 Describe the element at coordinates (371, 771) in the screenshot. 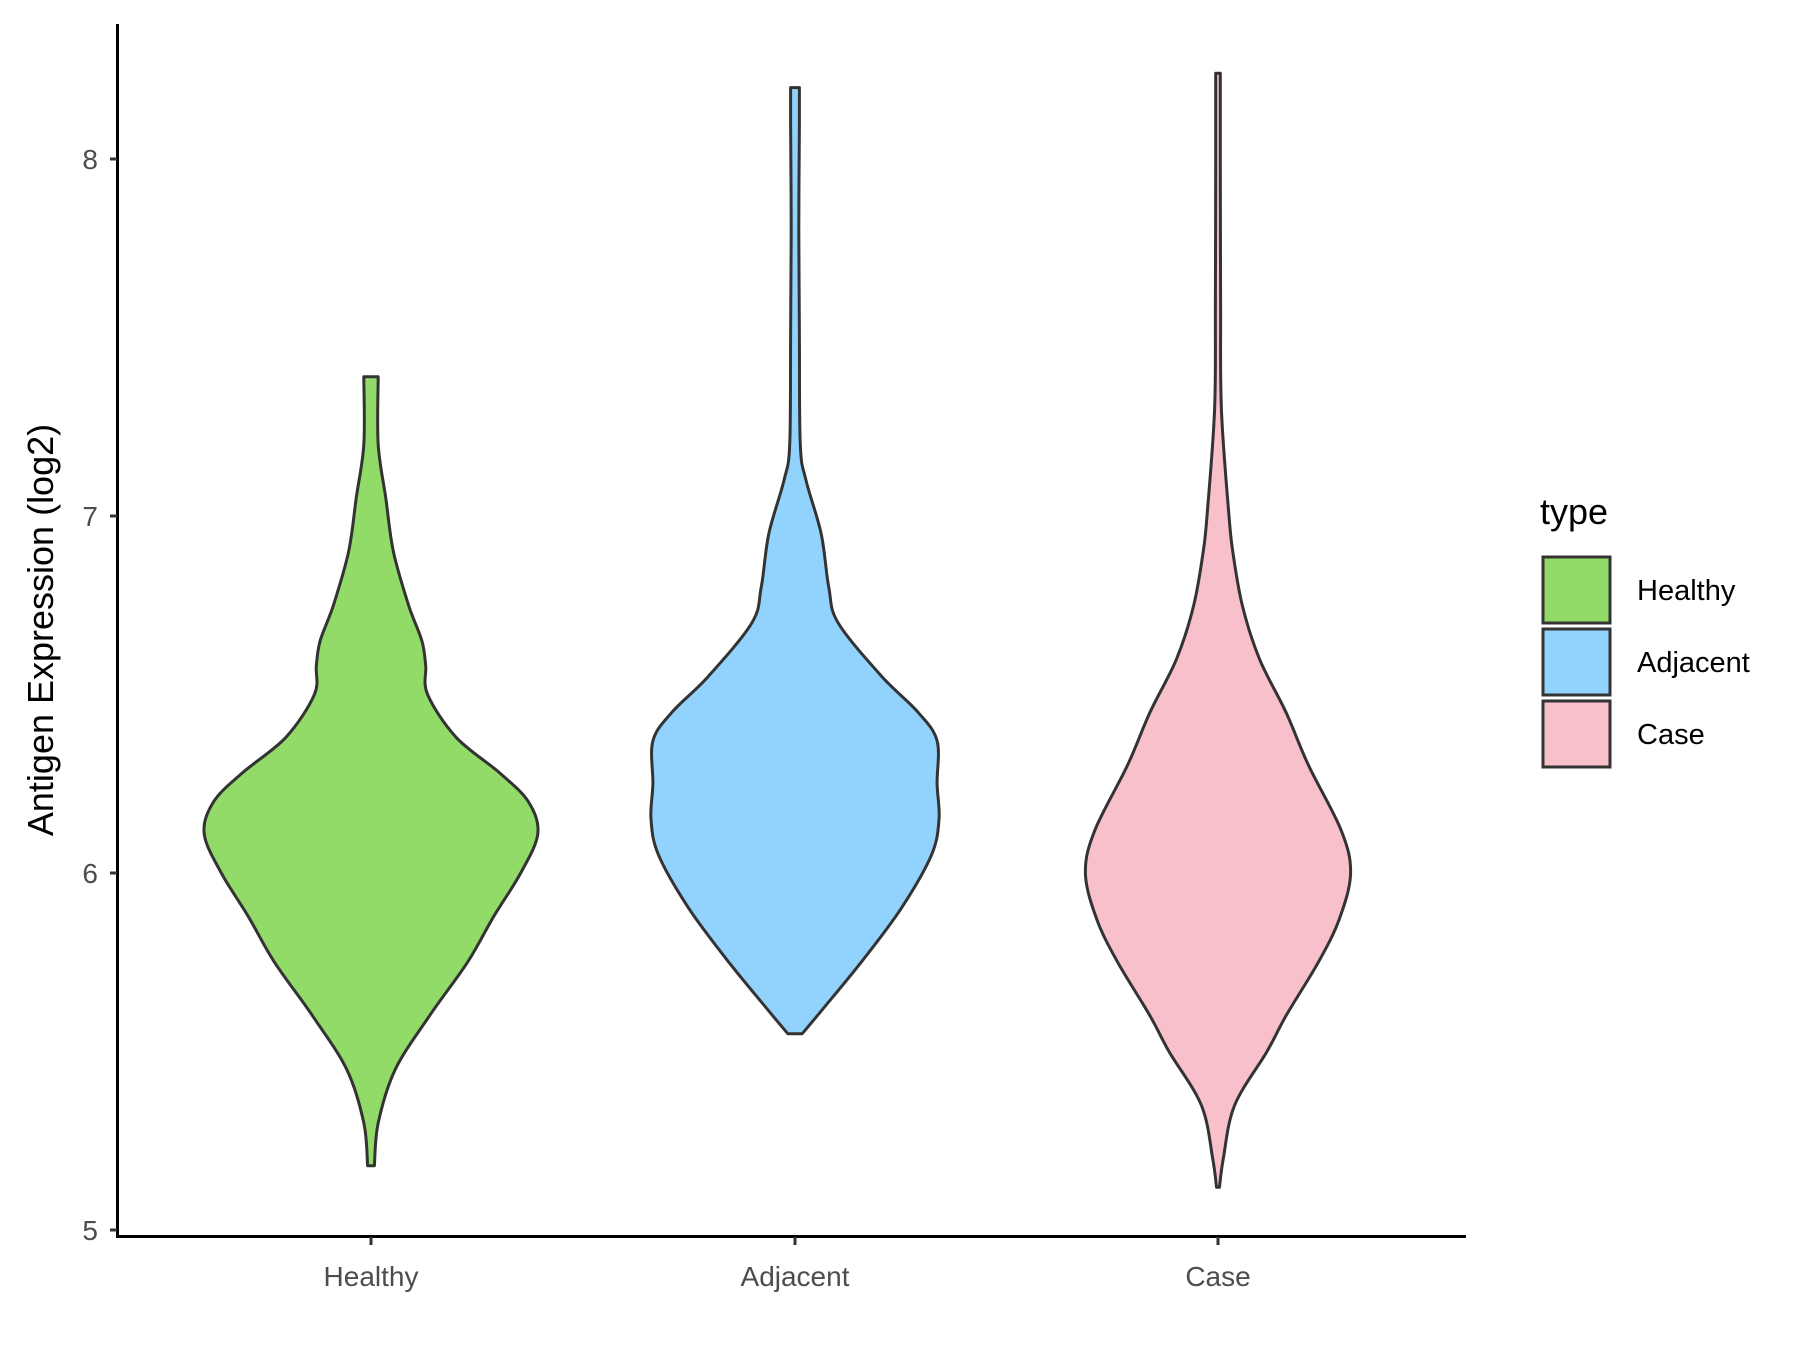

I see `violin-healthy` at that location.